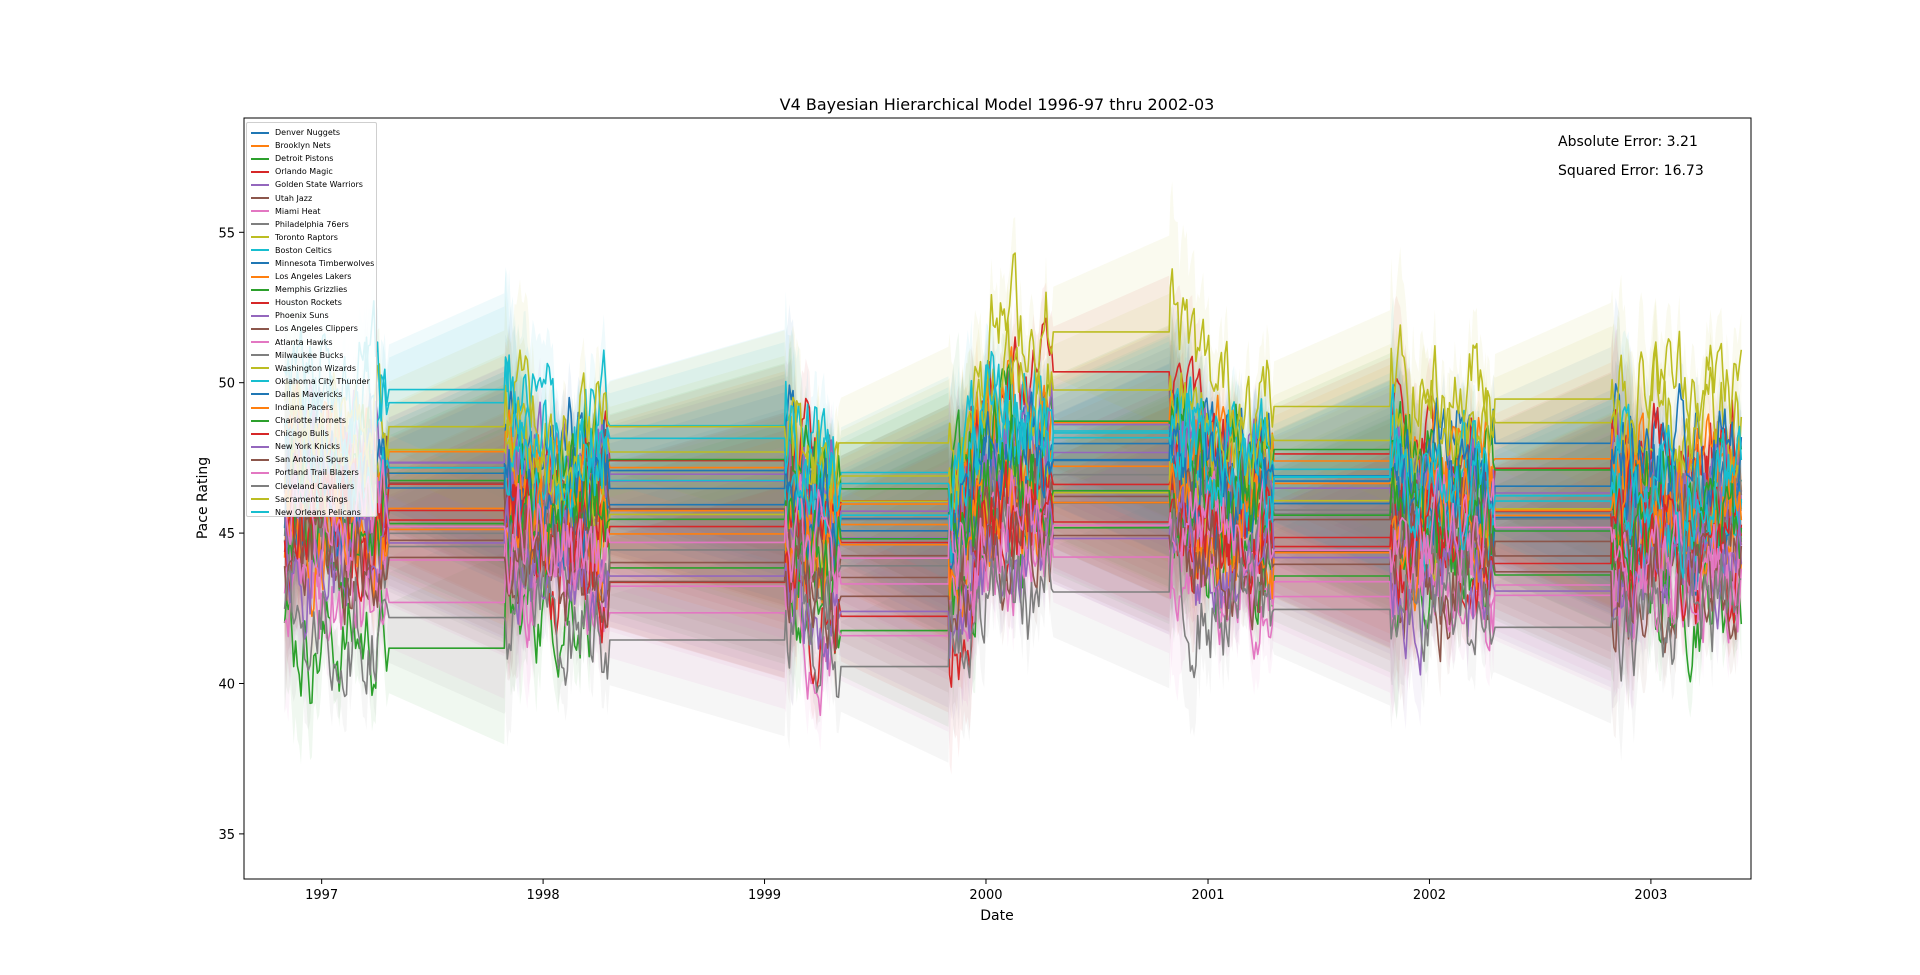 The image size is (1920, 975). Describe the element at coordinates (304, 159) in the screenshot. I see `legend-label: Detroit Pistons` at that location.